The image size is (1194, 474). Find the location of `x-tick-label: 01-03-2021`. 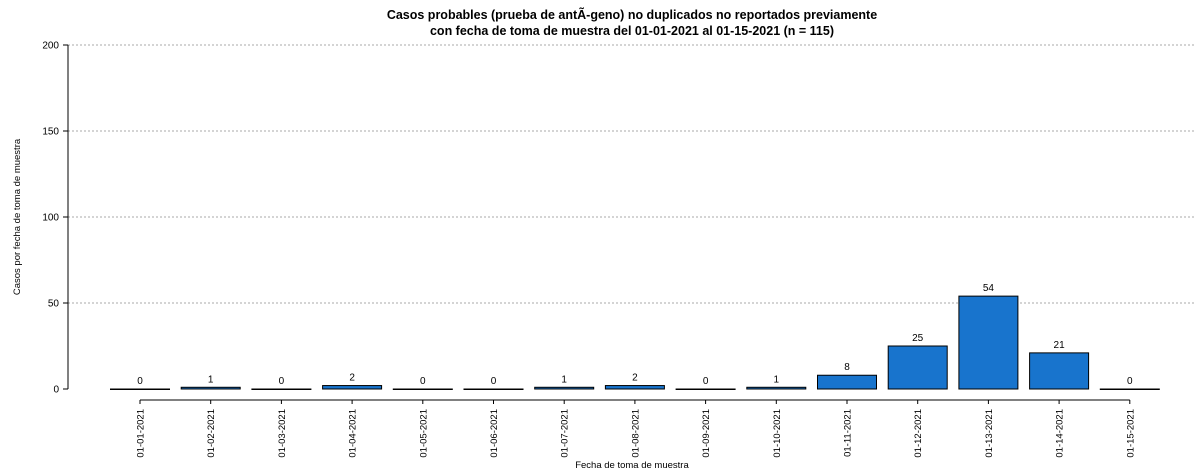

x-tick-label: 01-03-2021 is located at coordinates (282, 433).